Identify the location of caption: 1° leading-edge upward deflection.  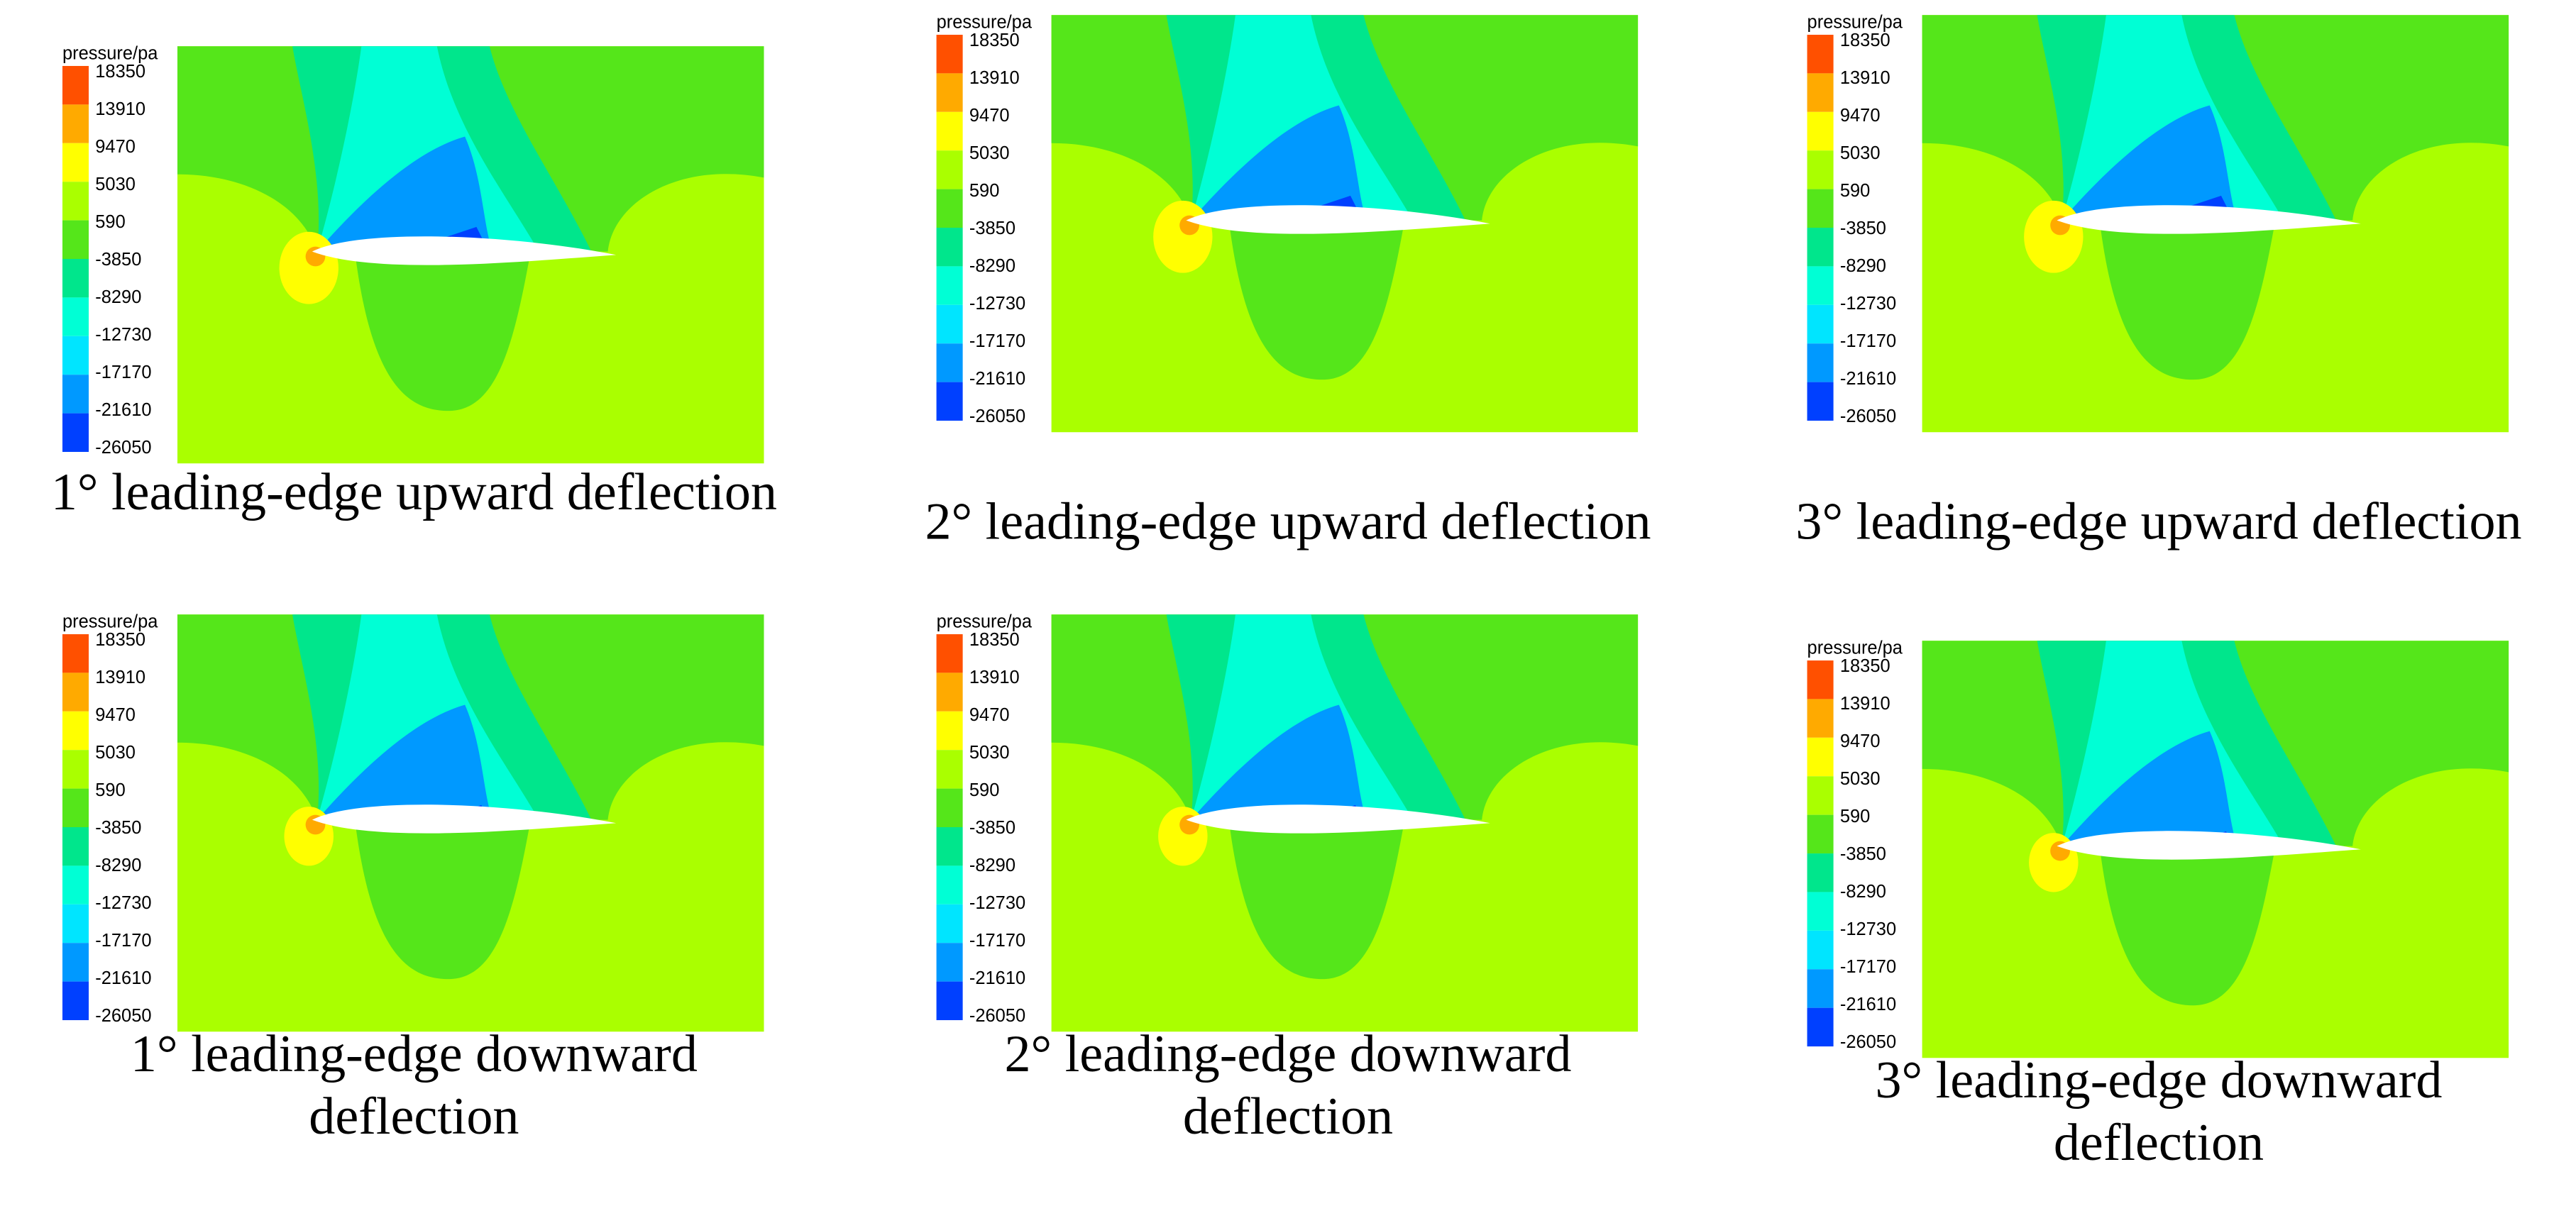
(414, 492).